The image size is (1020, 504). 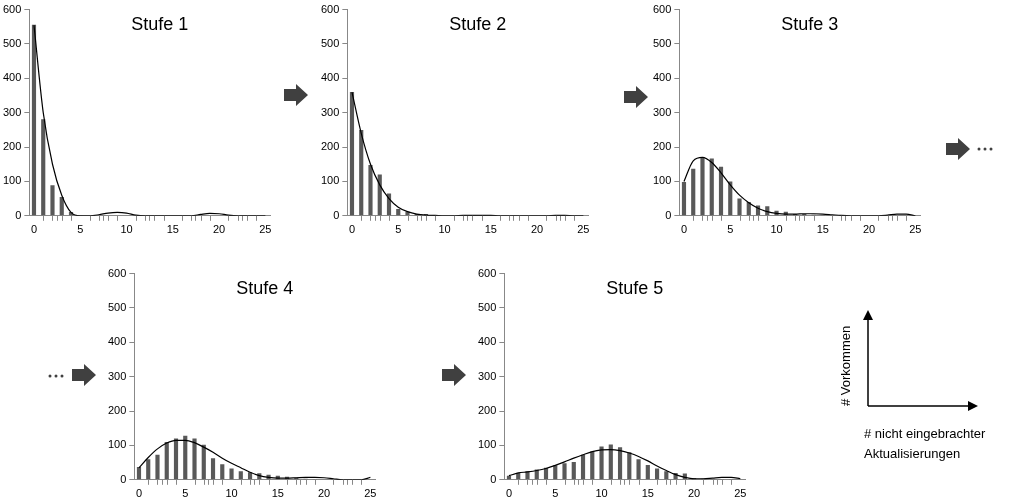 What do you see at coordinates (845, 365) in the screenshot?
I see `text: # Vorkommen` at bounding box center [845, 365].